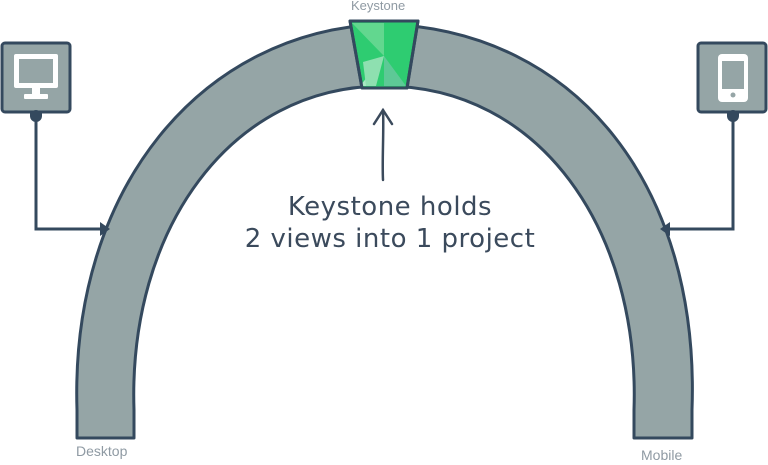  Describe the element at coordinates (72, 177) in the screenshot. I see `desktop-connector` at that location.